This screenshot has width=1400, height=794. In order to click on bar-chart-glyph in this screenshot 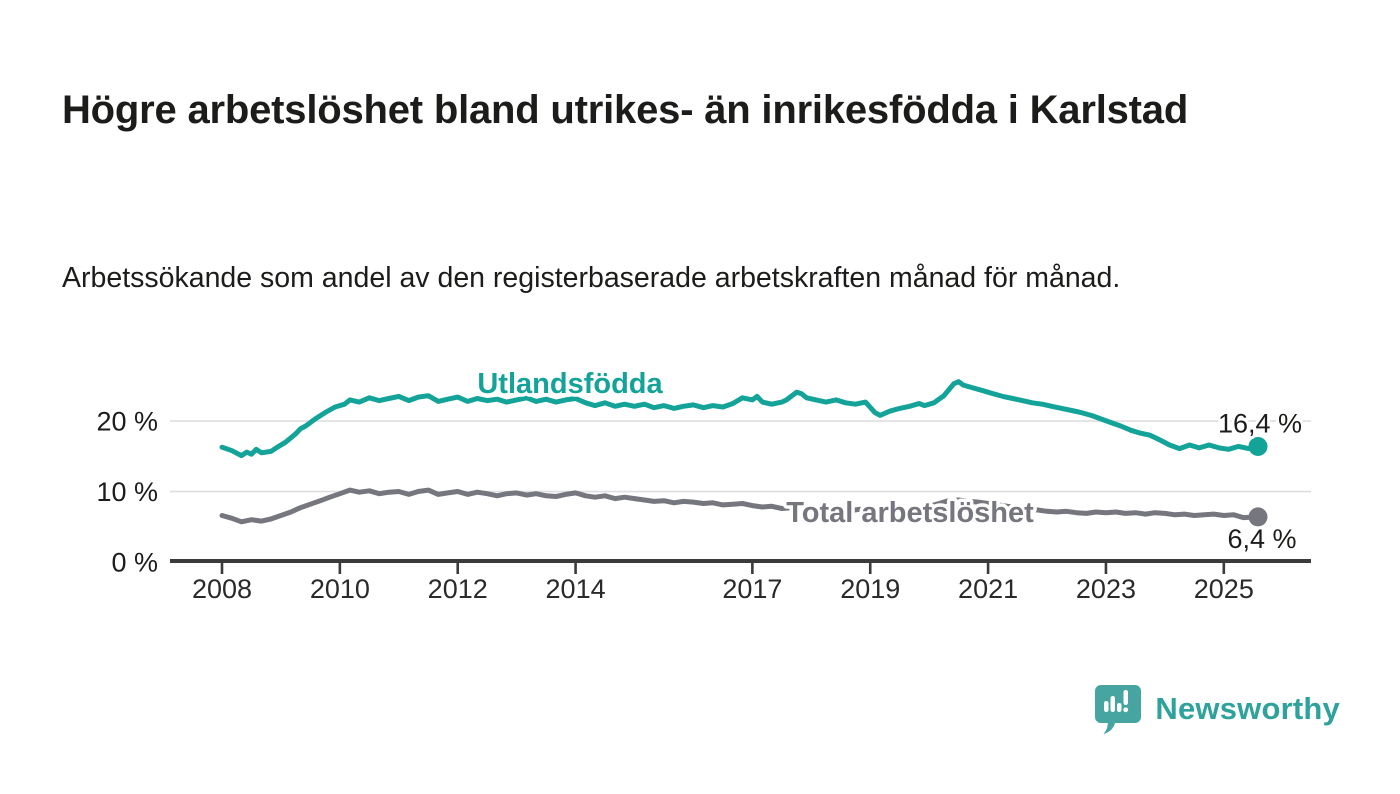, I will do `click(1116, 701)`.